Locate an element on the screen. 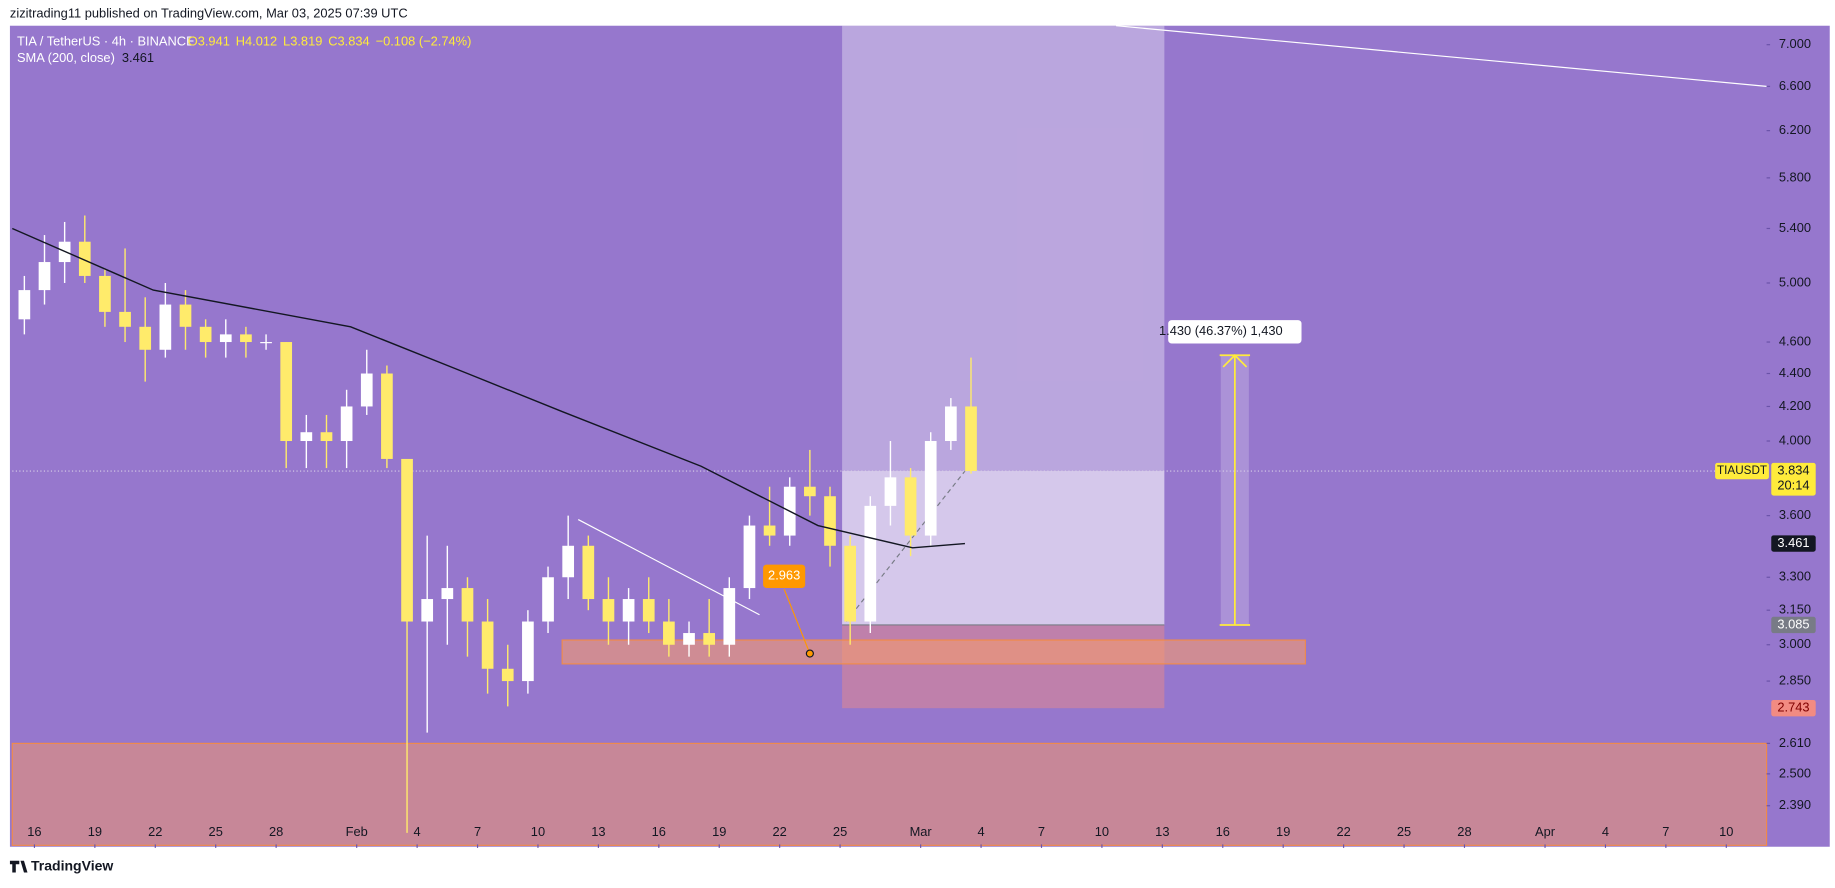 This screenshot has height=888, width=1835. y-tick-label: 4.200 is located at coordinates (1795, 405).